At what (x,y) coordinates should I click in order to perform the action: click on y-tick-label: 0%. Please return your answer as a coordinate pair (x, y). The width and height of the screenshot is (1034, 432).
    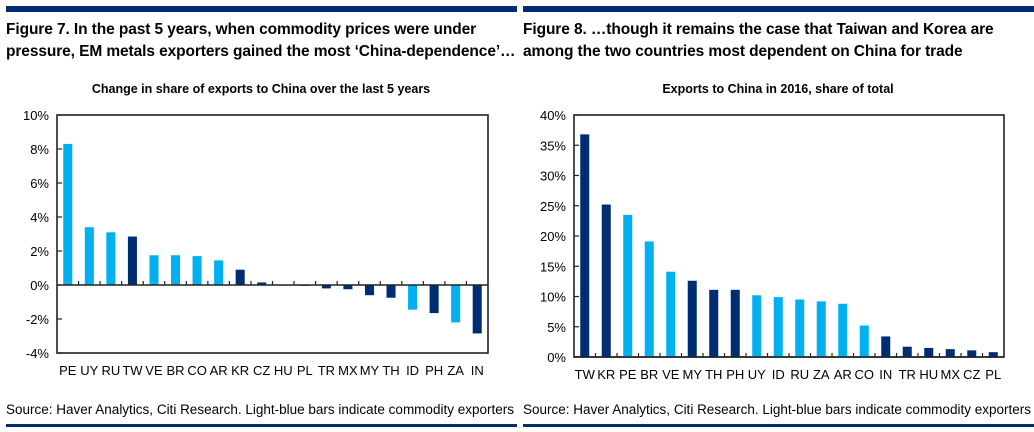
    Looking at the image, I should click on (39, 285).